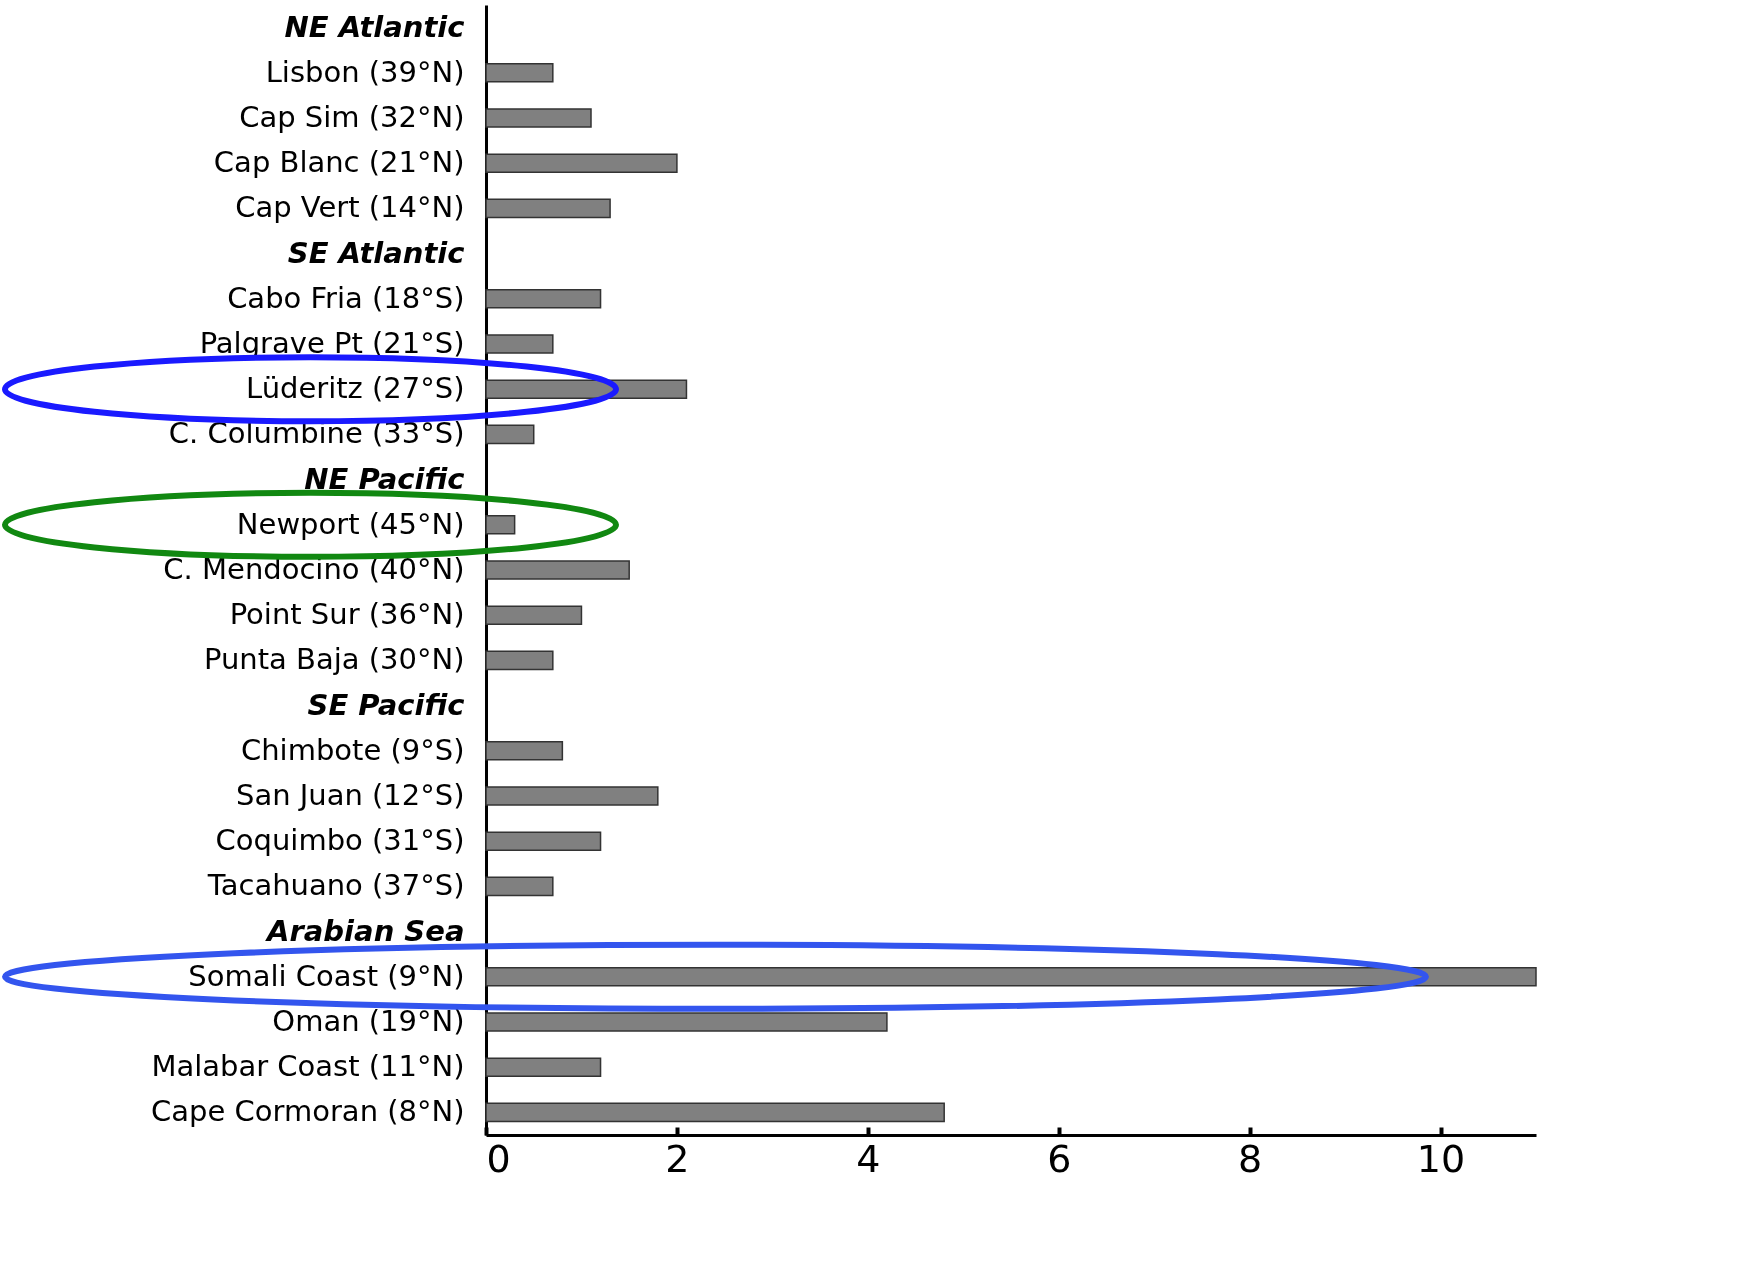  What do you see at coordinates (365, 71) in the screenshot?
I see `y-tick-label: Lisbon (39°N)` at bounding box center [365, 71].